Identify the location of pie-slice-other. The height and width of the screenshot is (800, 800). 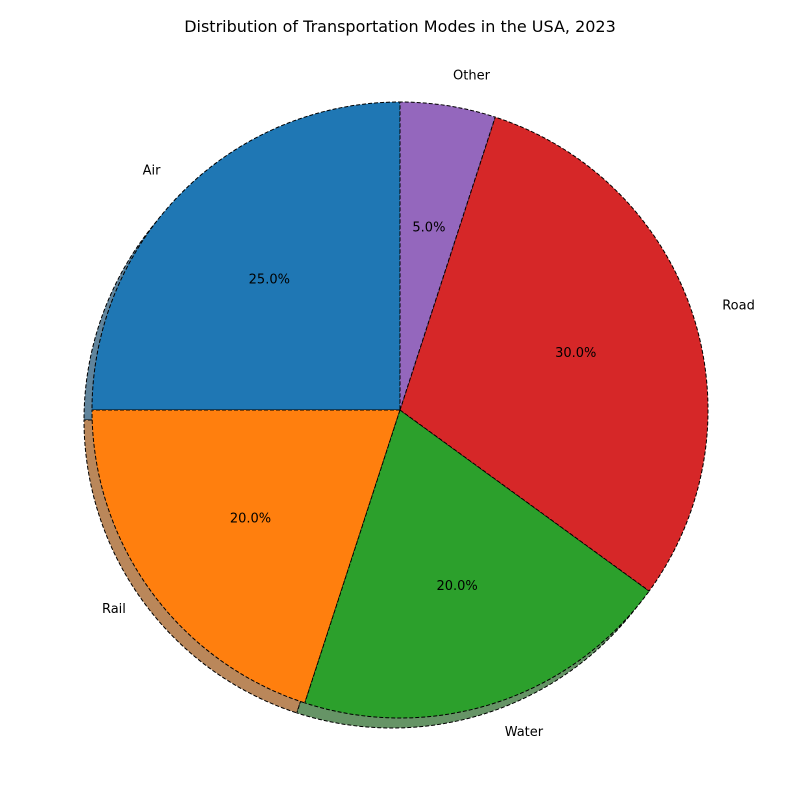
(447, 256).